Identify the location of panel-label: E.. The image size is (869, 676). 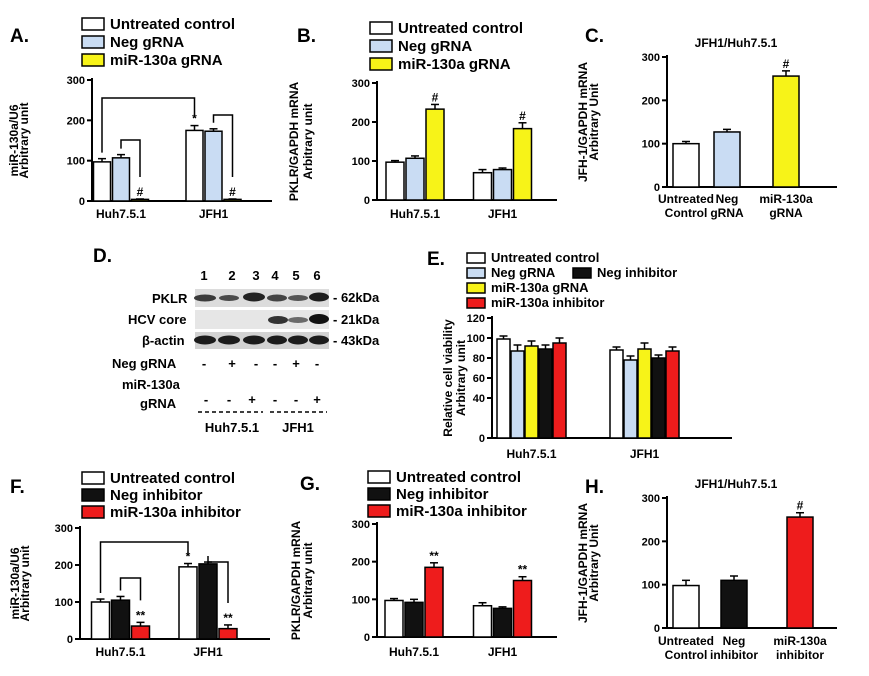
(436, 259).